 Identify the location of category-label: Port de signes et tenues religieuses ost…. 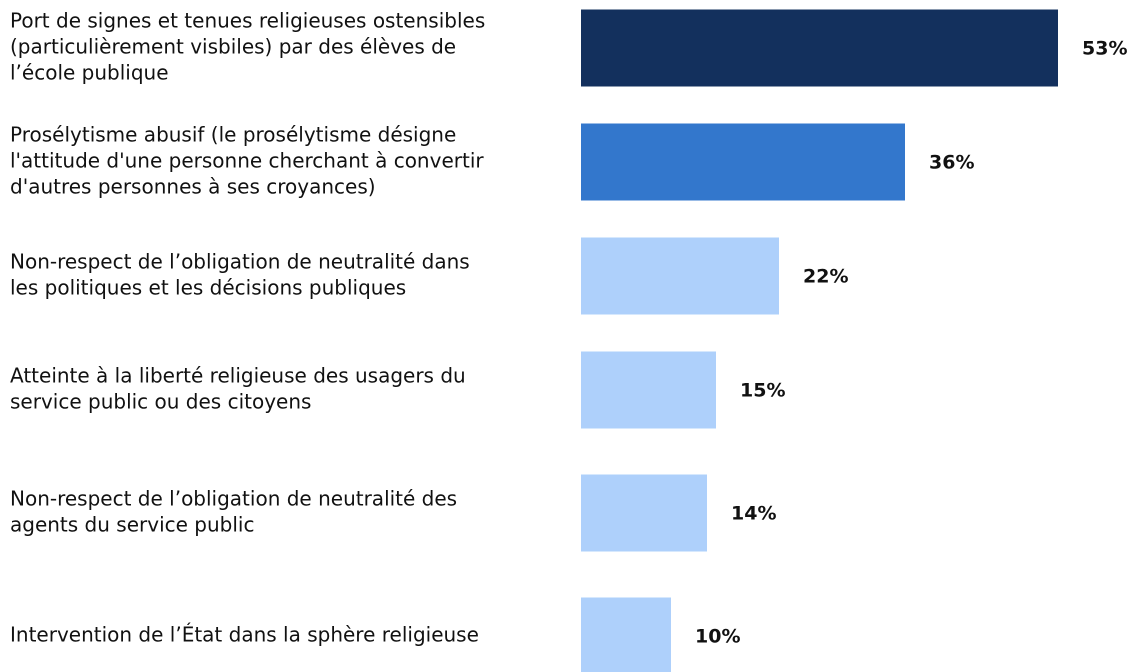
(247, 21).